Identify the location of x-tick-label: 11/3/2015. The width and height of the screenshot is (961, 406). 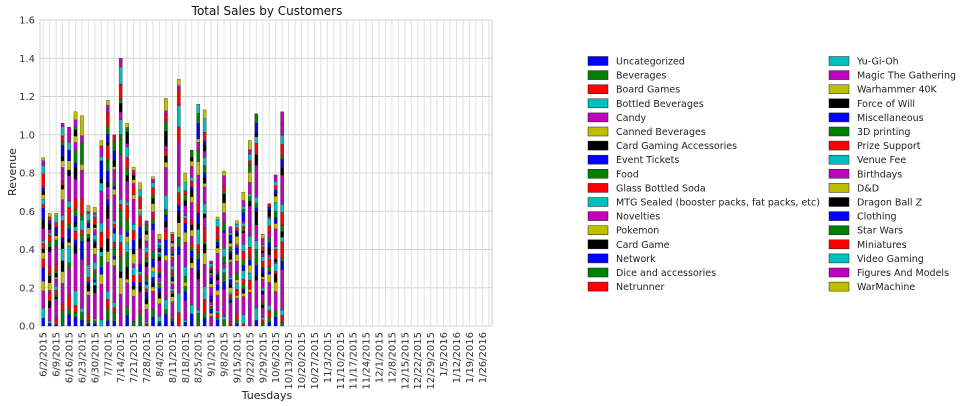
(328, 357).